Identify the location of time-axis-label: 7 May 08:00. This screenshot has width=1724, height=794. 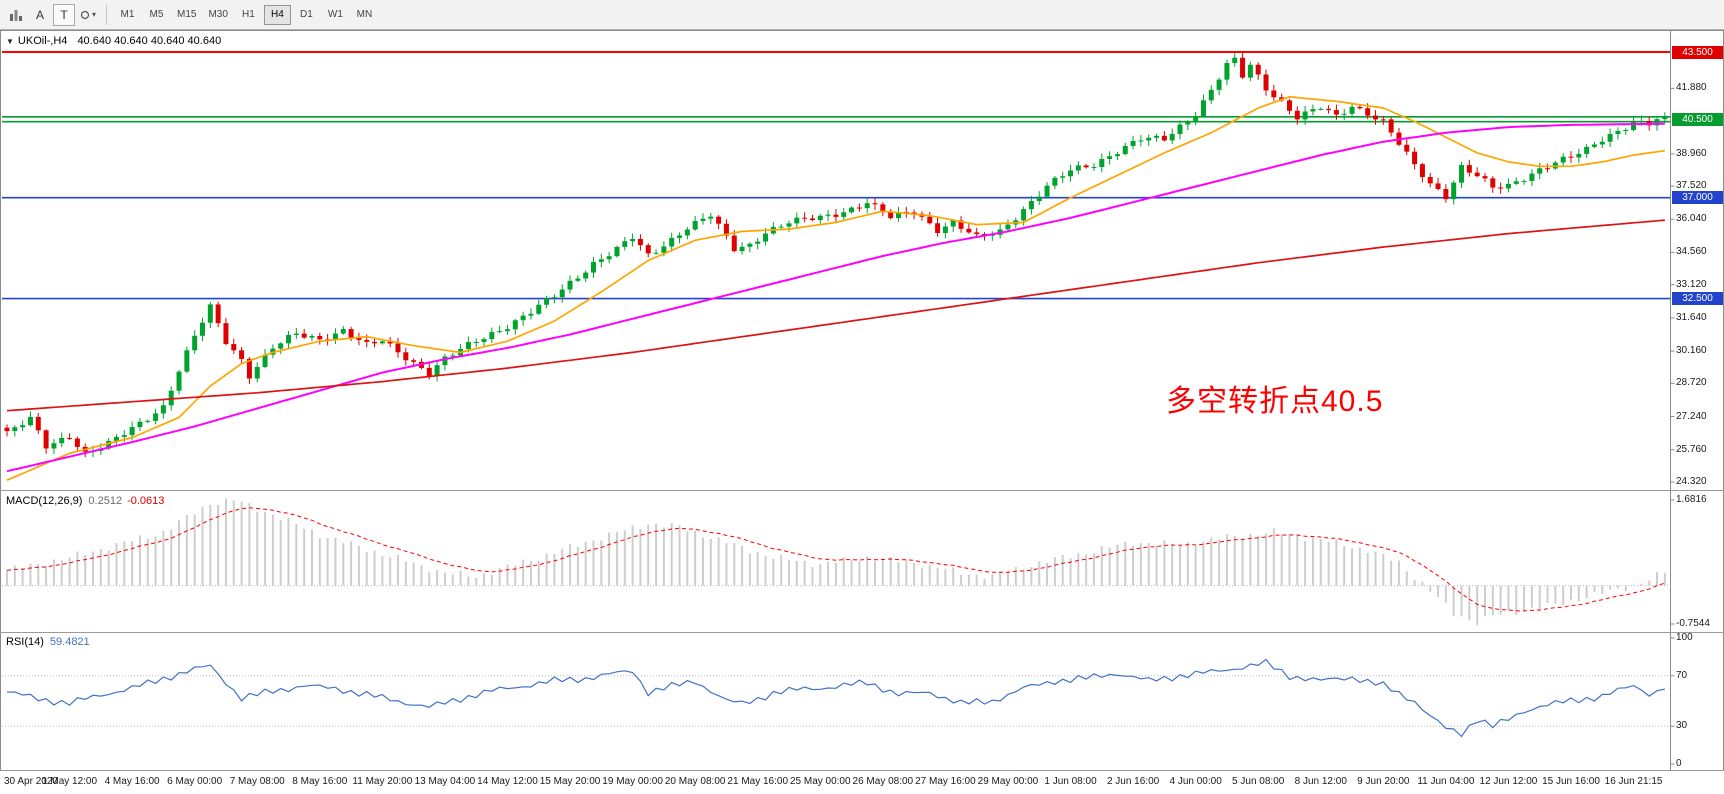
(257, 781).